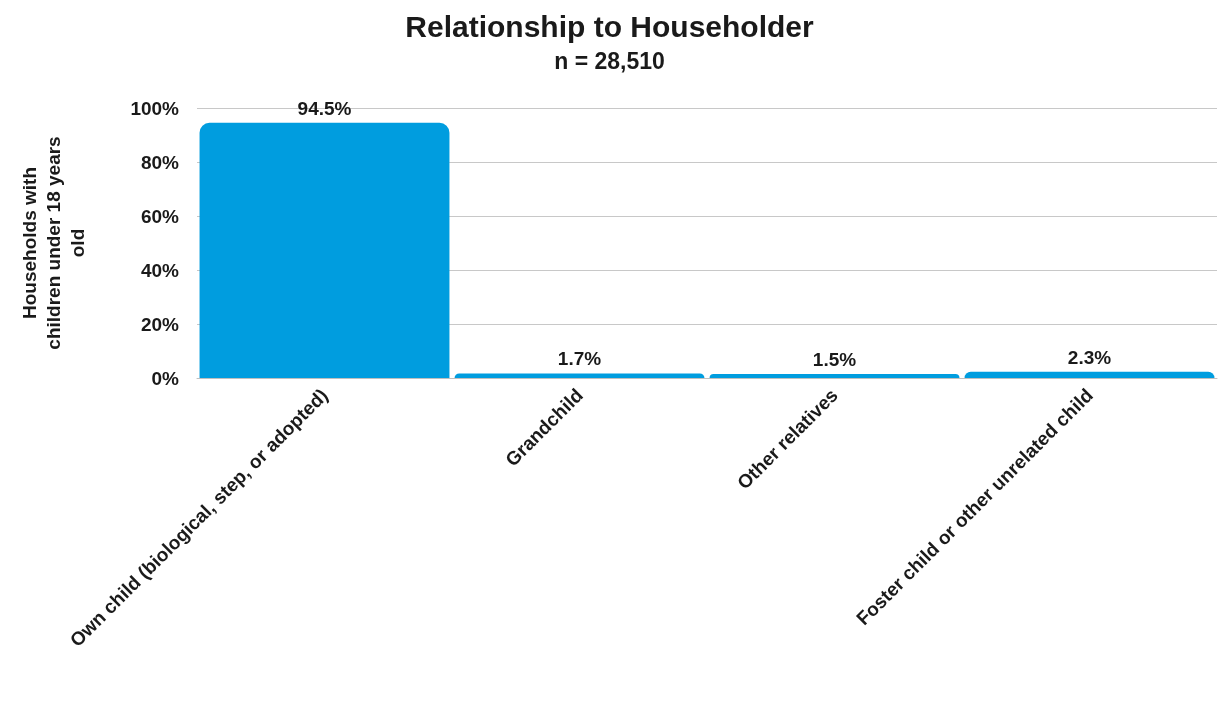 Image resolution: width=1219 pixels, height=713 pixels. What do you see at coordinates (834, 359) in the screenshot?
I see `data-label: 1.5%` at bounding box center [834, 359].